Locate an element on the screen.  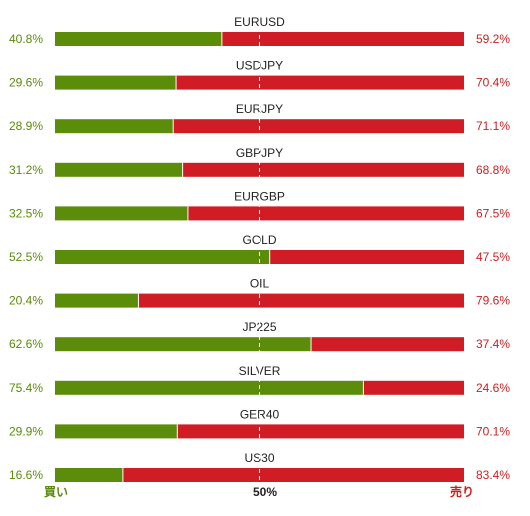
sell-percent-label: 47.5% is located at coordinates (493, 257).